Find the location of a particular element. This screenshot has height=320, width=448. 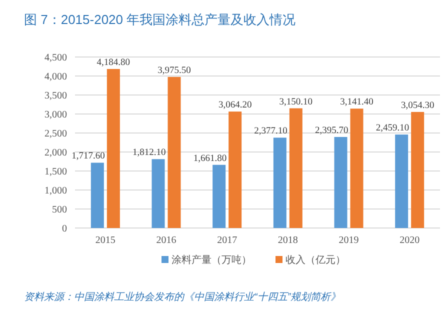

data-label: 2,395.70 is located at coordinates (331, 131).